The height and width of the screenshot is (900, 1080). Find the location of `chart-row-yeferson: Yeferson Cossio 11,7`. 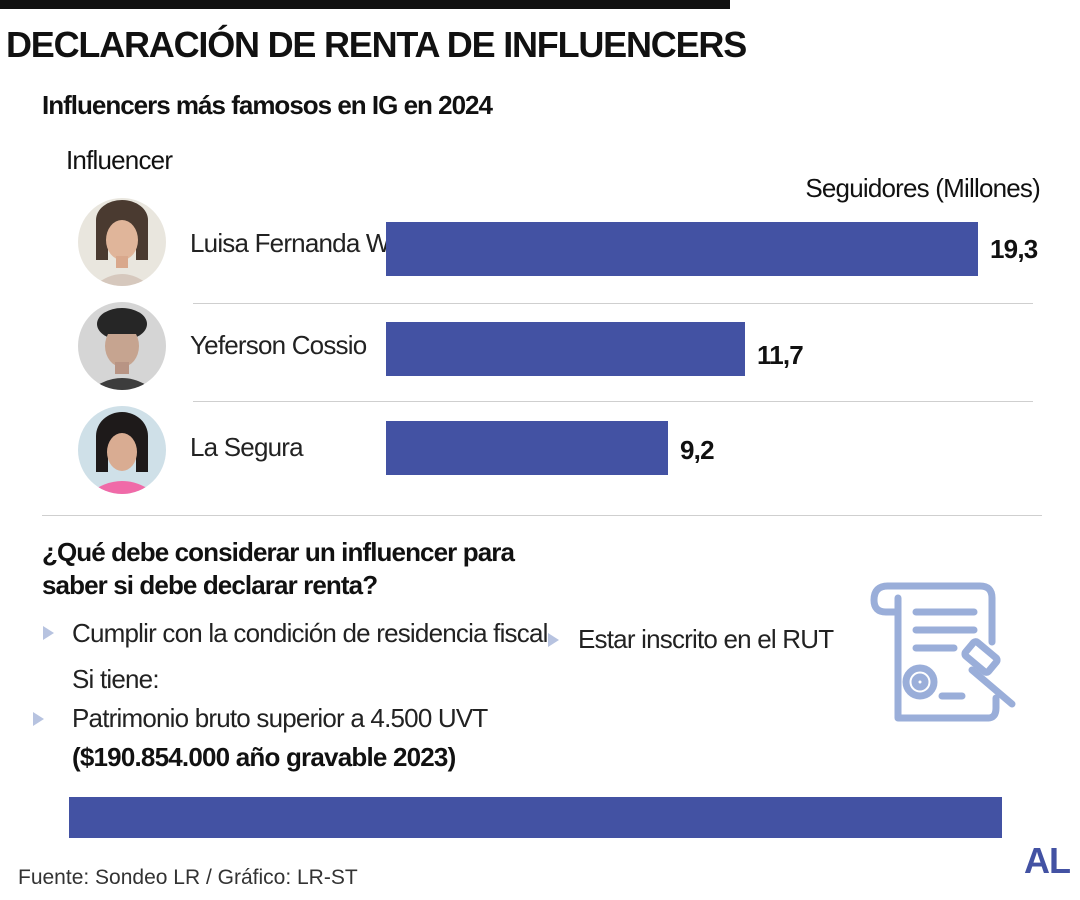

chart-row-yeferson: Yeferson Cossio 11,7 is located at coordinates (540, 350).